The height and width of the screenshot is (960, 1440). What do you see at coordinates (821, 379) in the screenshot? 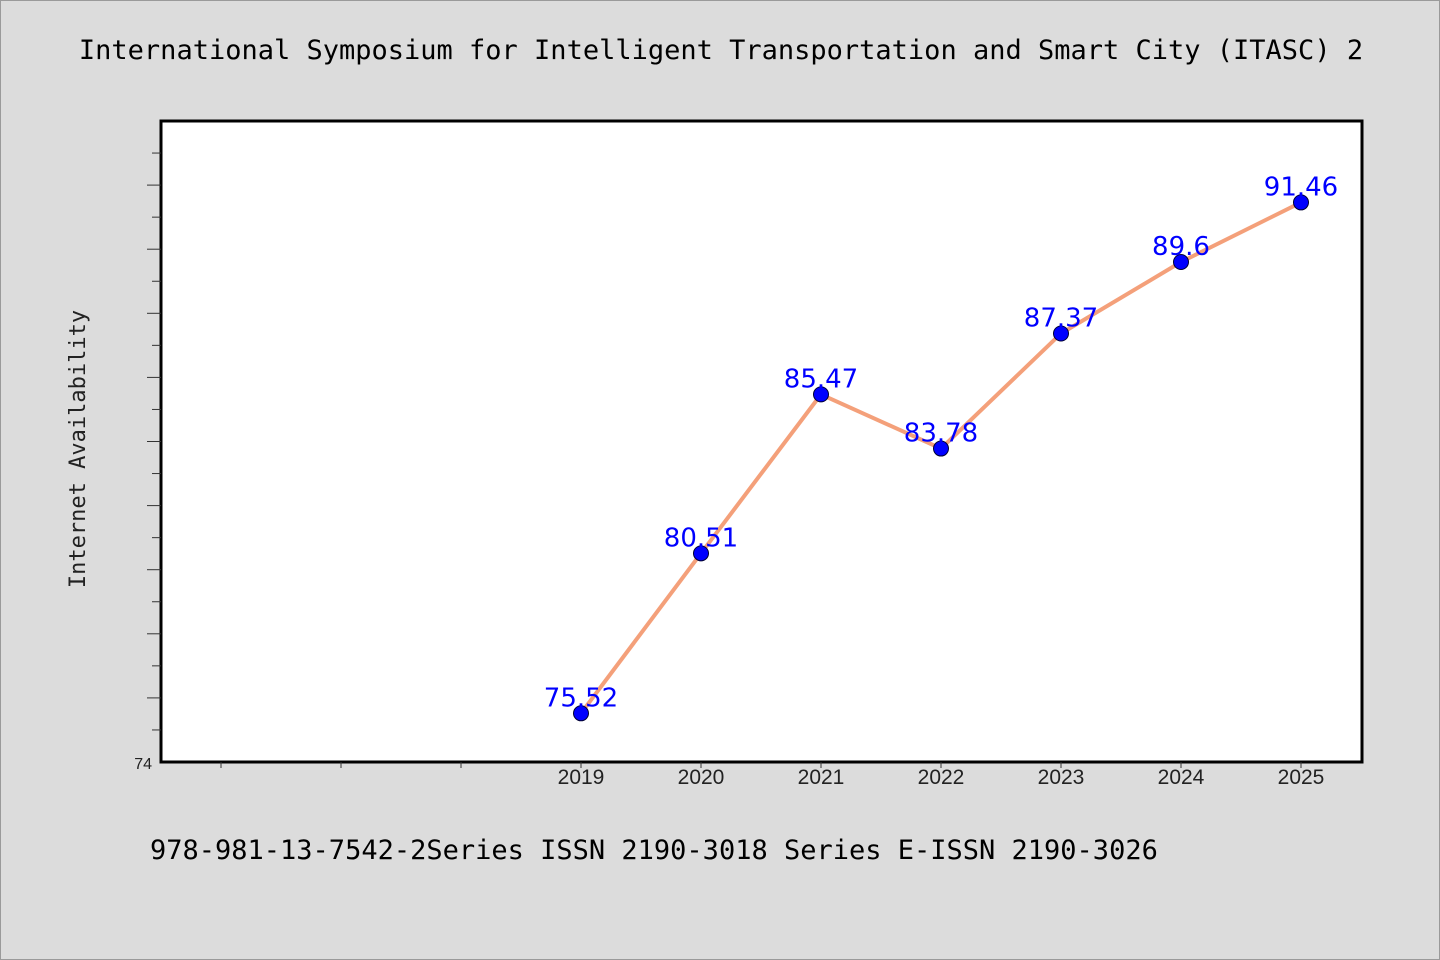
I see `data-label: 85.47` at bounding box center [821, 379].